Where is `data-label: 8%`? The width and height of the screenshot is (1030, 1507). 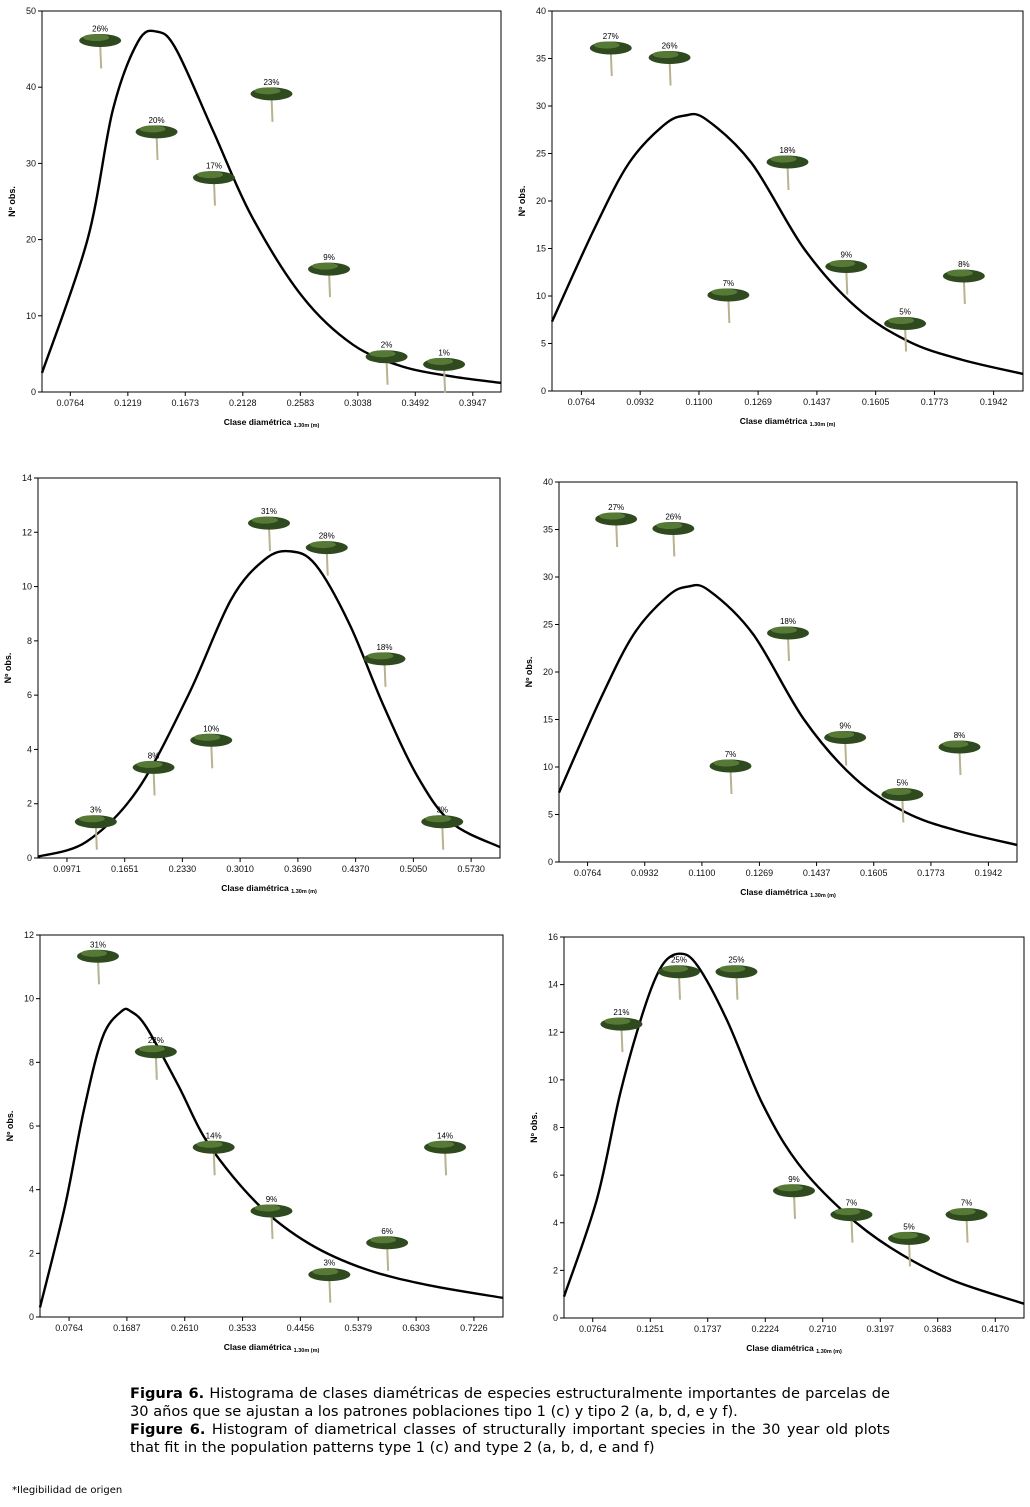
data-label: 8% is located at coordinates (154, 755).